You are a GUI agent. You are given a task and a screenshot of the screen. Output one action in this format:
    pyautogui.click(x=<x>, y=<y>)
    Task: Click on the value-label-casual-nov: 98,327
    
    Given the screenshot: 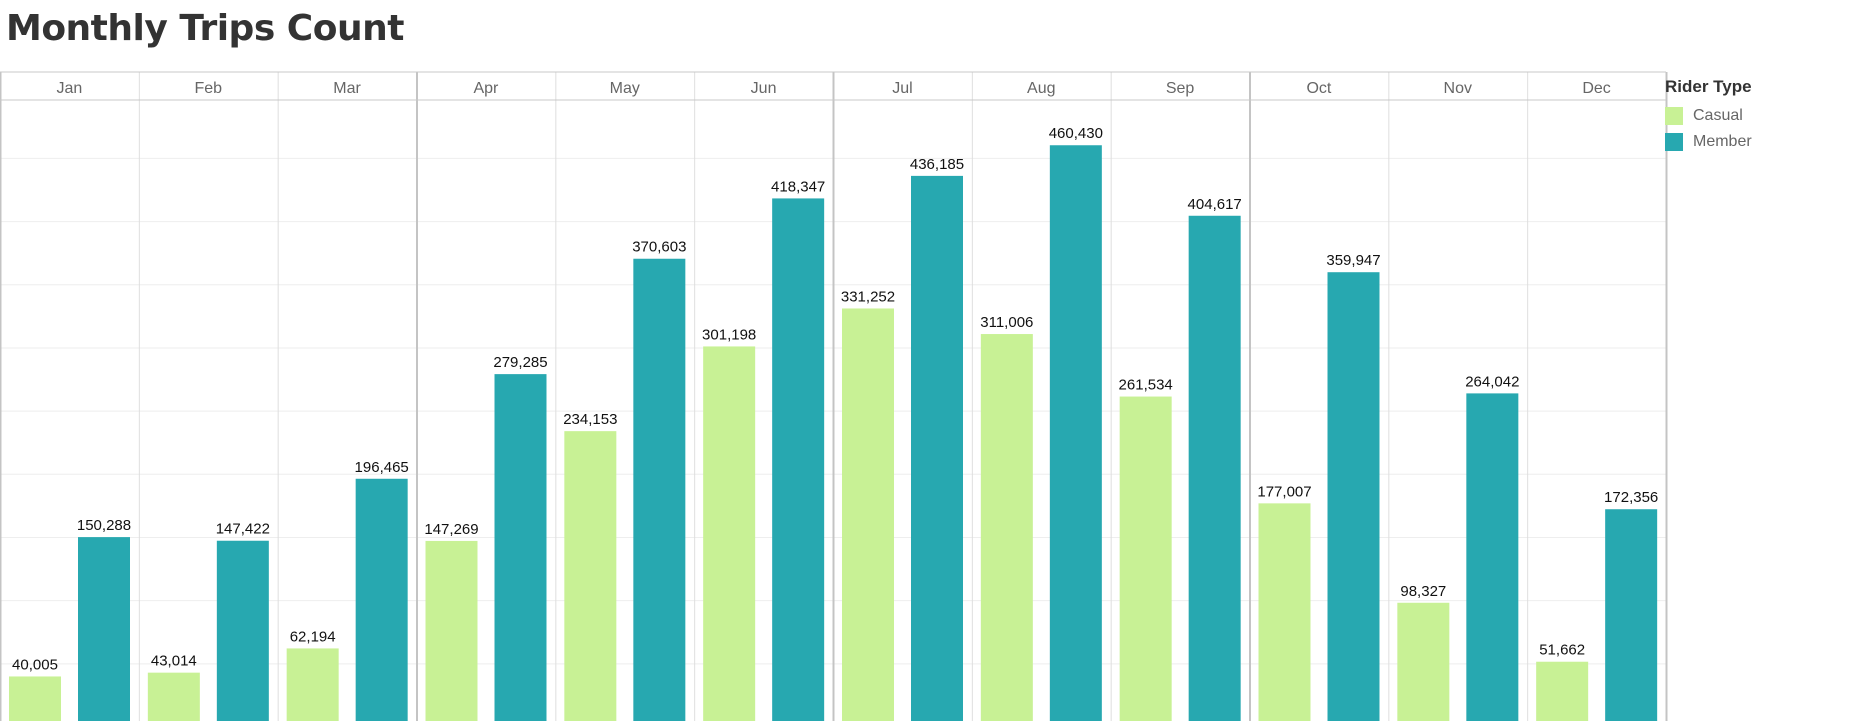 What is the action you would take?
    pyautogui.click(x=1423, y=591)
    